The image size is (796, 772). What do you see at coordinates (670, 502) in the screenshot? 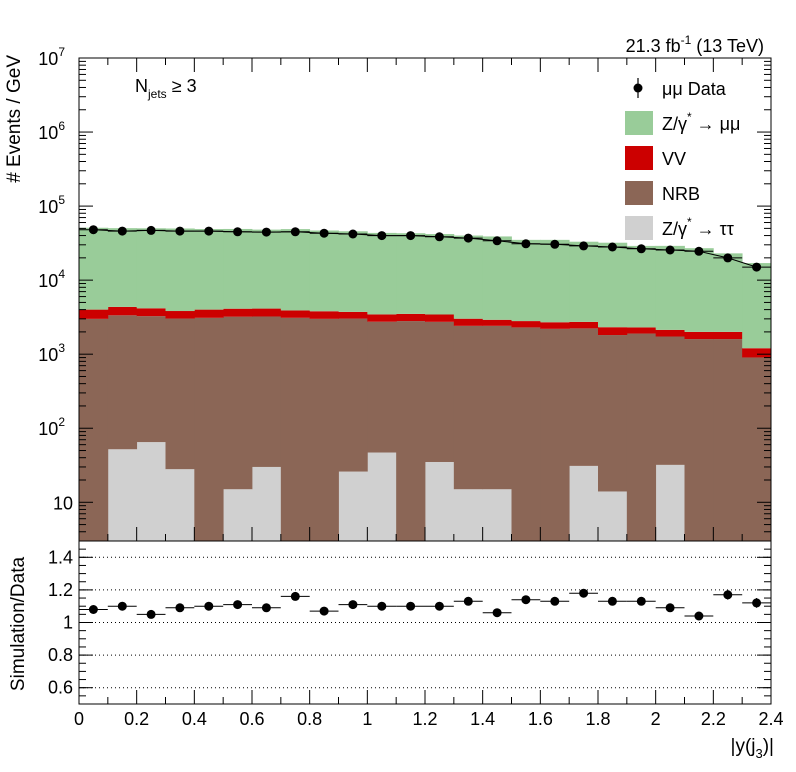
I see `bar-z--20` at bounding box center [670, 502].